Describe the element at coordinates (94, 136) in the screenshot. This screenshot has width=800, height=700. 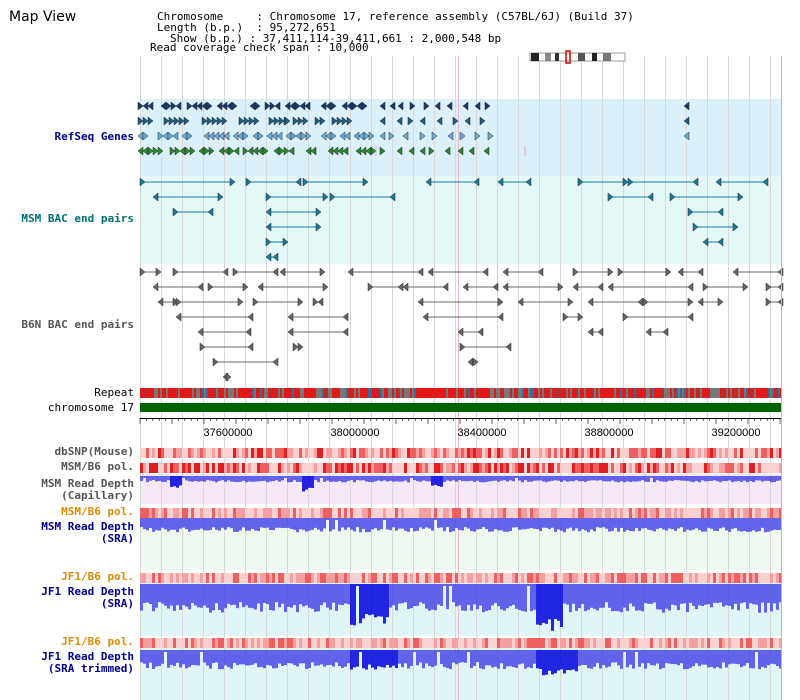
I see `track-label-refseq: RefSeq Genes` at that location.